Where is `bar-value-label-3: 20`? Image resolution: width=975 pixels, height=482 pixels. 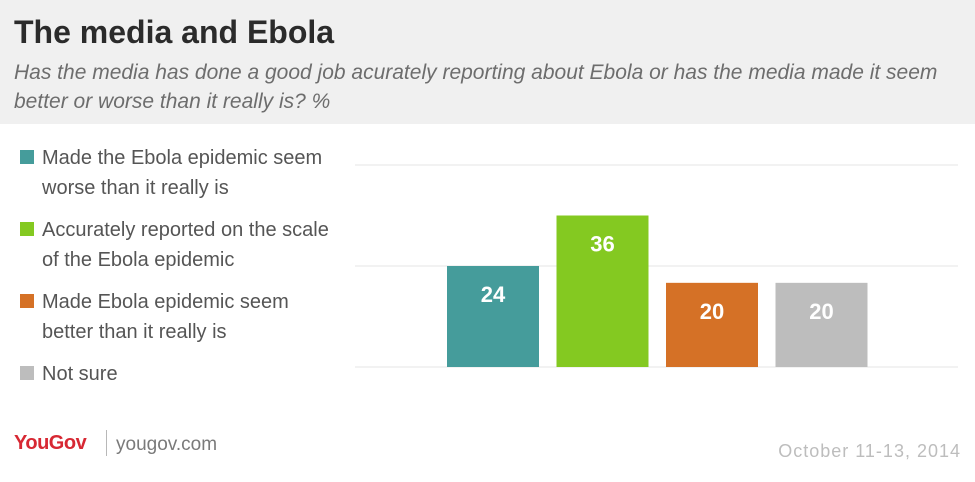 bar-value-label-3: 20 is located at coordinates (821, 311).